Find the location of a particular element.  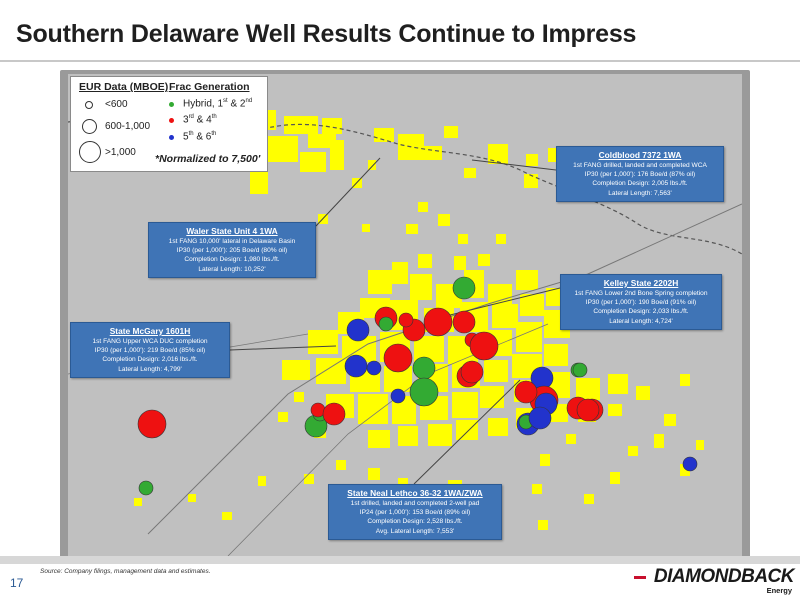

footer-bar is located at coordinates (400, 560).